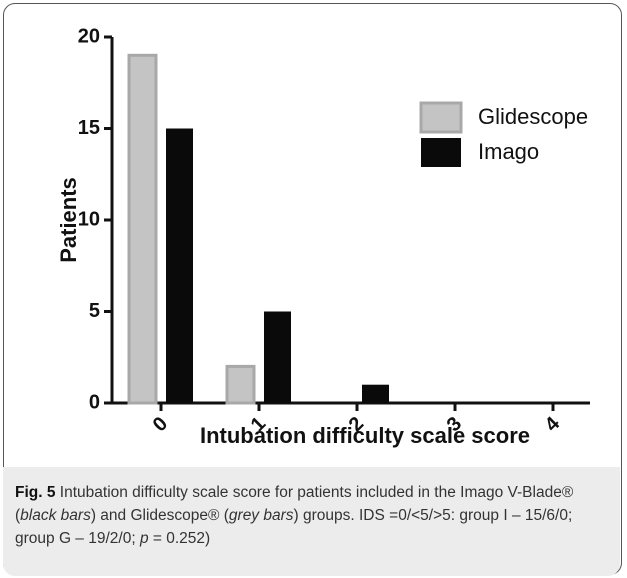  Describe the element at coordinates (89, 128) in the screenshot. I see `y-tick-label: 15` at that location.